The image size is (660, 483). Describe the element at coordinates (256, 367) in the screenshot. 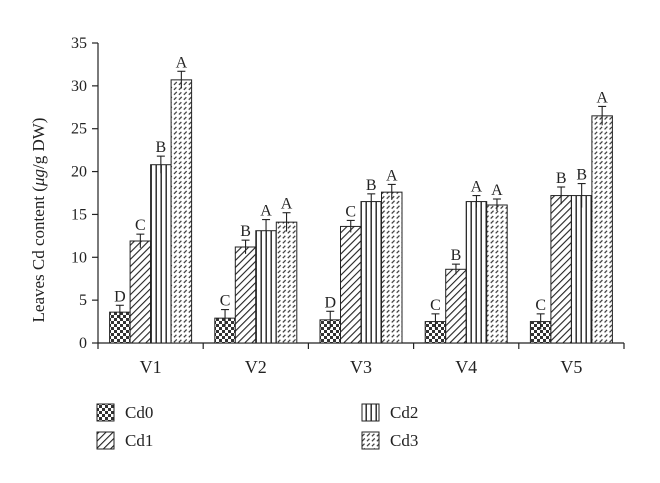

I see `x-category-label: V2` at that location.